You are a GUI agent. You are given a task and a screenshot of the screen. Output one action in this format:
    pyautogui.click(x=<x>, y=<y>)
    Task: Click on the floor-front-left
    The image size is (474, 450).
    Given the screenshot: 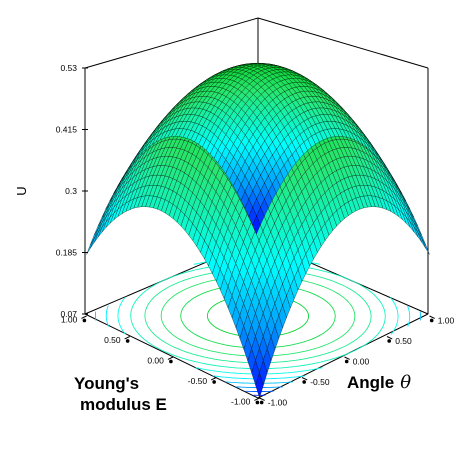 What is the action you would take?
    pyautogui.click(x=171, y=356)
    